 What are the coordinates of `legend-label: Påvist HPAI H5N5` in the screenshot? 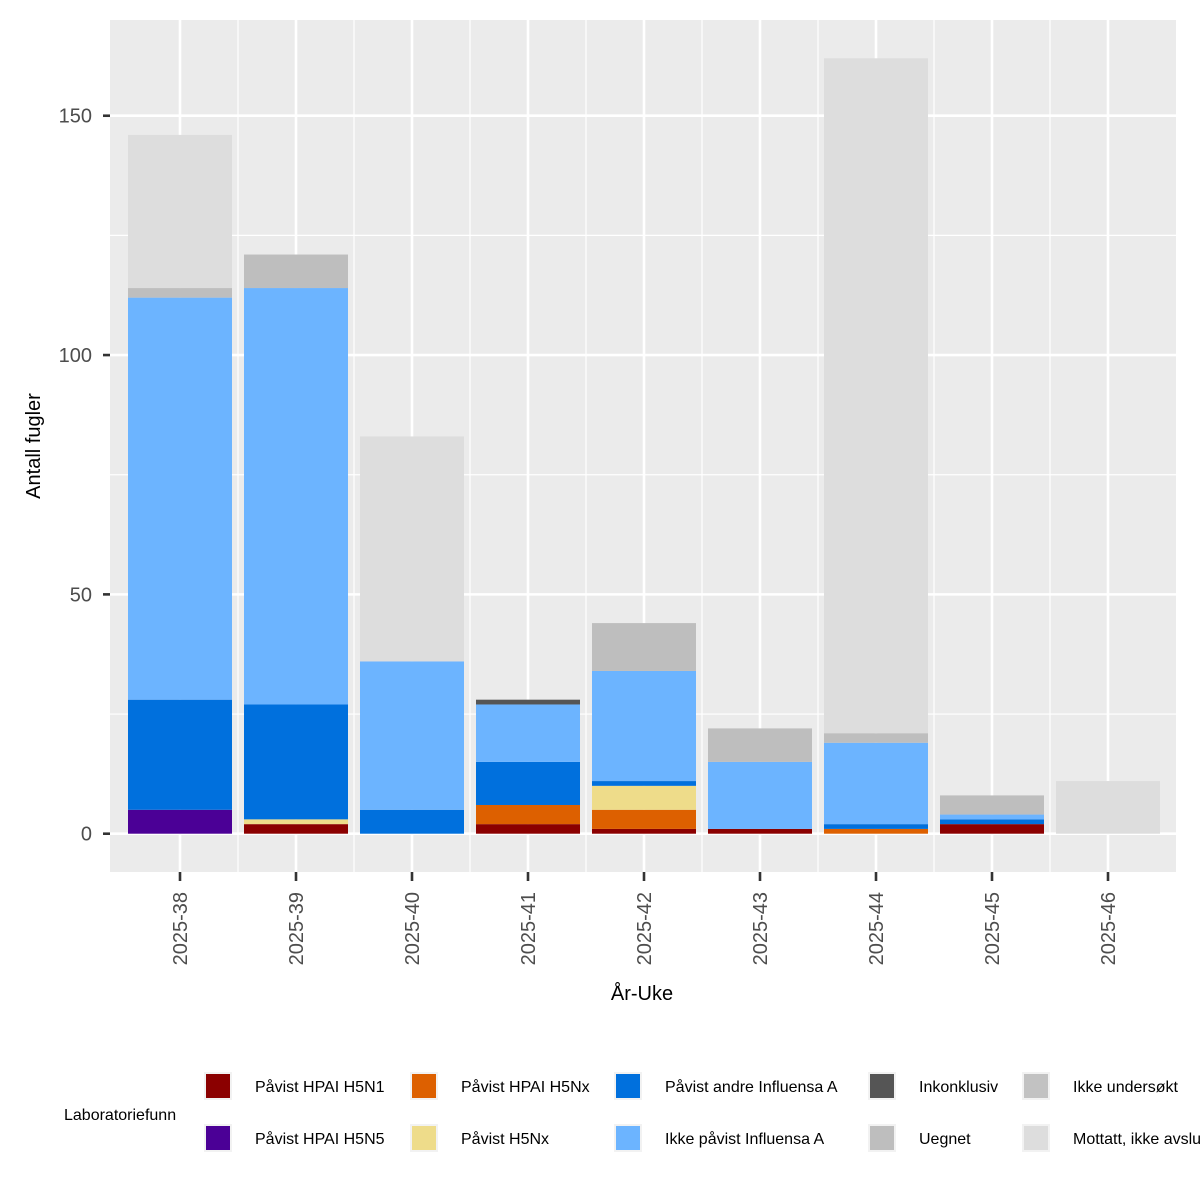 It's located at (320, 1139).